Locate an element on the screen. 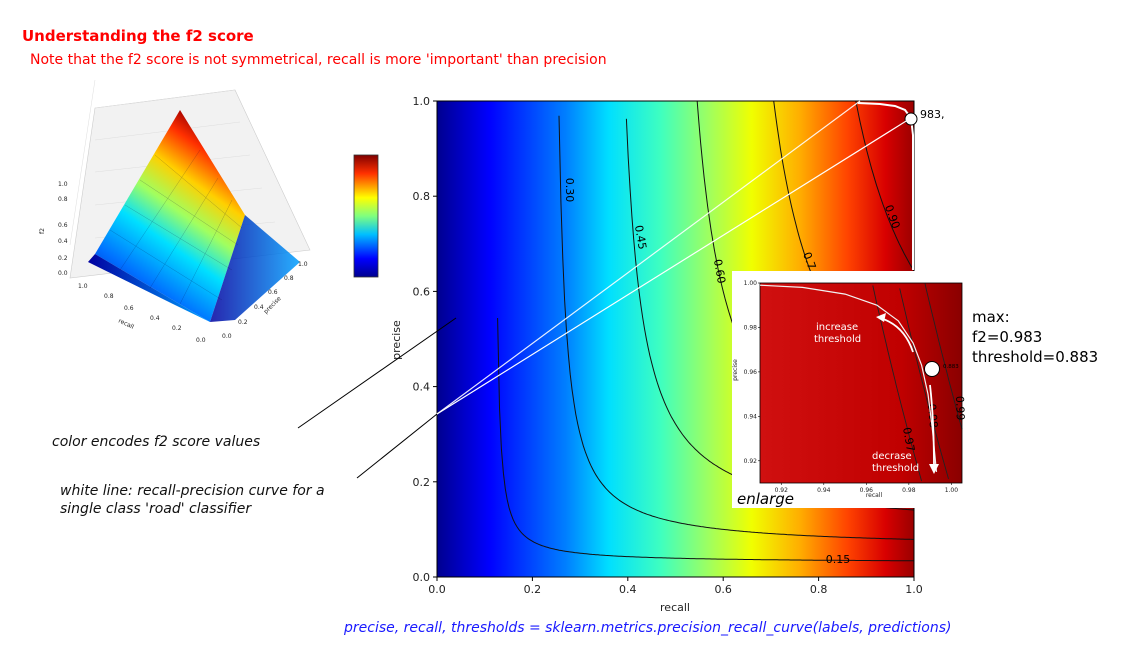  surface-3d-xtick: 1.0 is located at coordinates (83, 286).